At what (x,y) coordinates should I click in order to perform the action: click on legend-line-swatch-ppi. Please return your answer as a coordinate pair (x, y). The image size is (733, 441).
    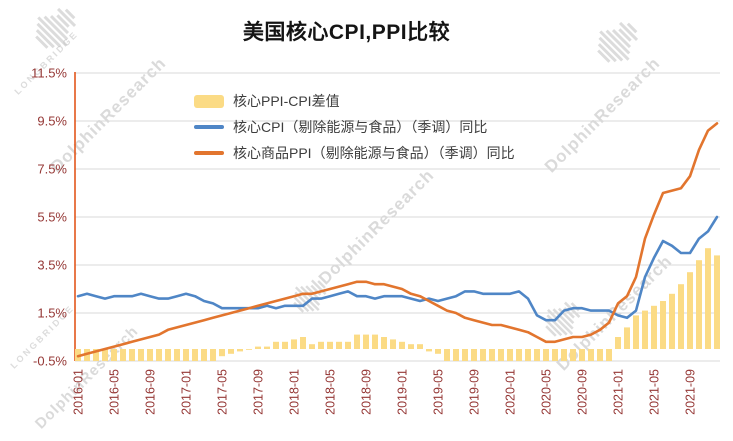
    Looking at the image, I should click on (209, 153).